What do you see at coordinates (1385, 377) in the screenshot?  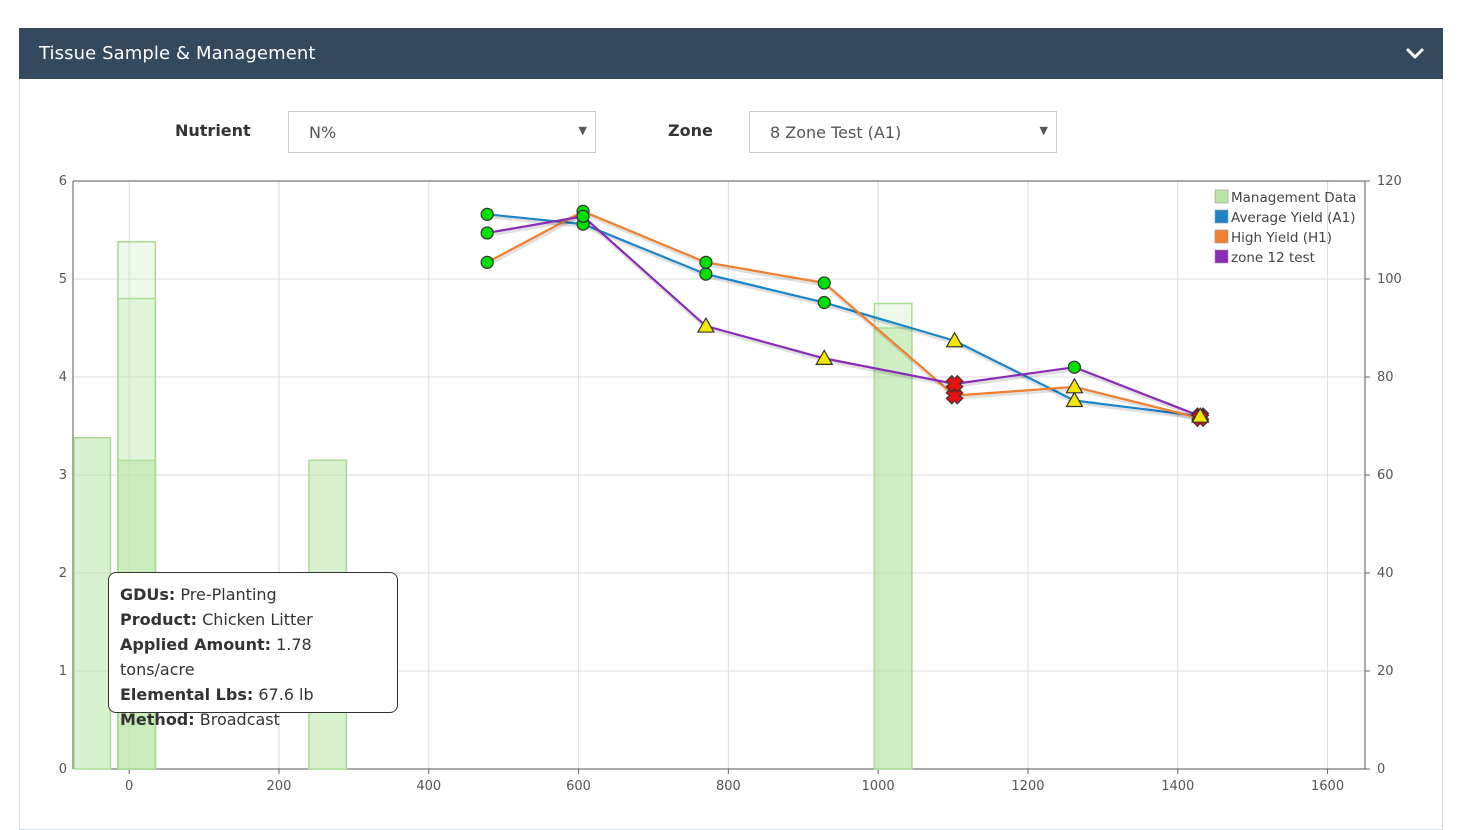 I see `y-right-tick-label: 80` at bounding box center [1385, 377].